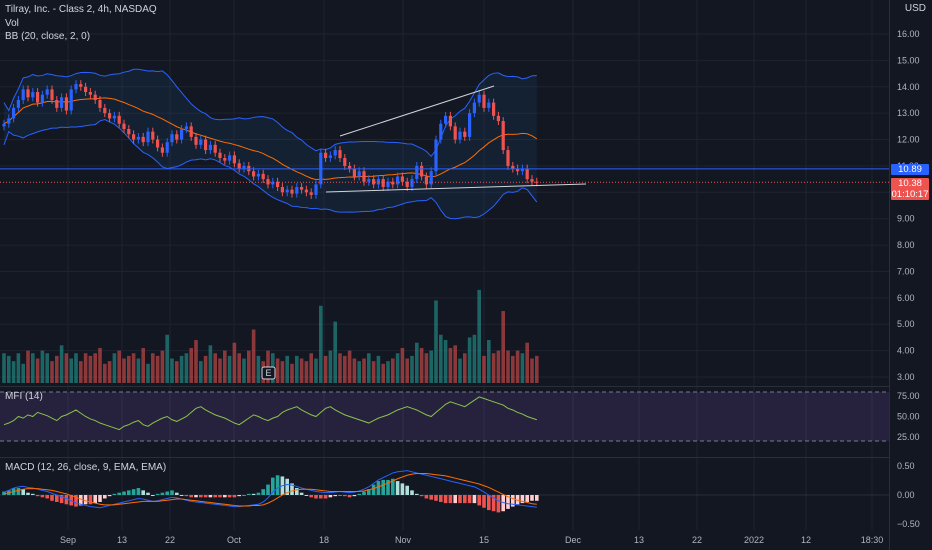 This screenshot has width=932, height=550. I want to click on bb-legend: BB (20, close, 2, 0), so click(48, 36).